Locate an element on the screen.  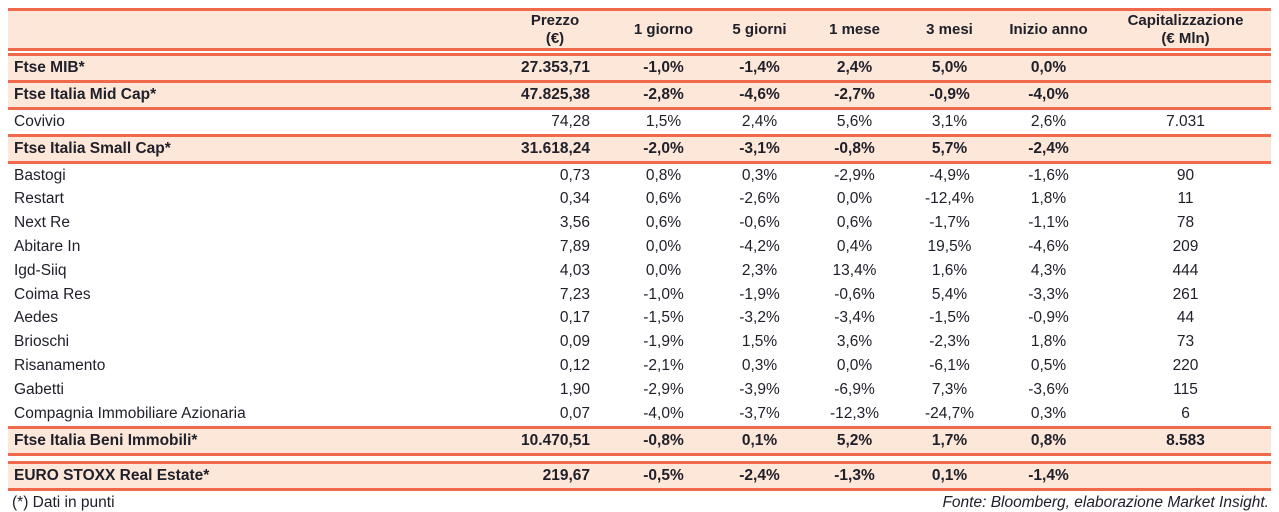
cell-d1: 0,0% is located at coordinates (663, 247).